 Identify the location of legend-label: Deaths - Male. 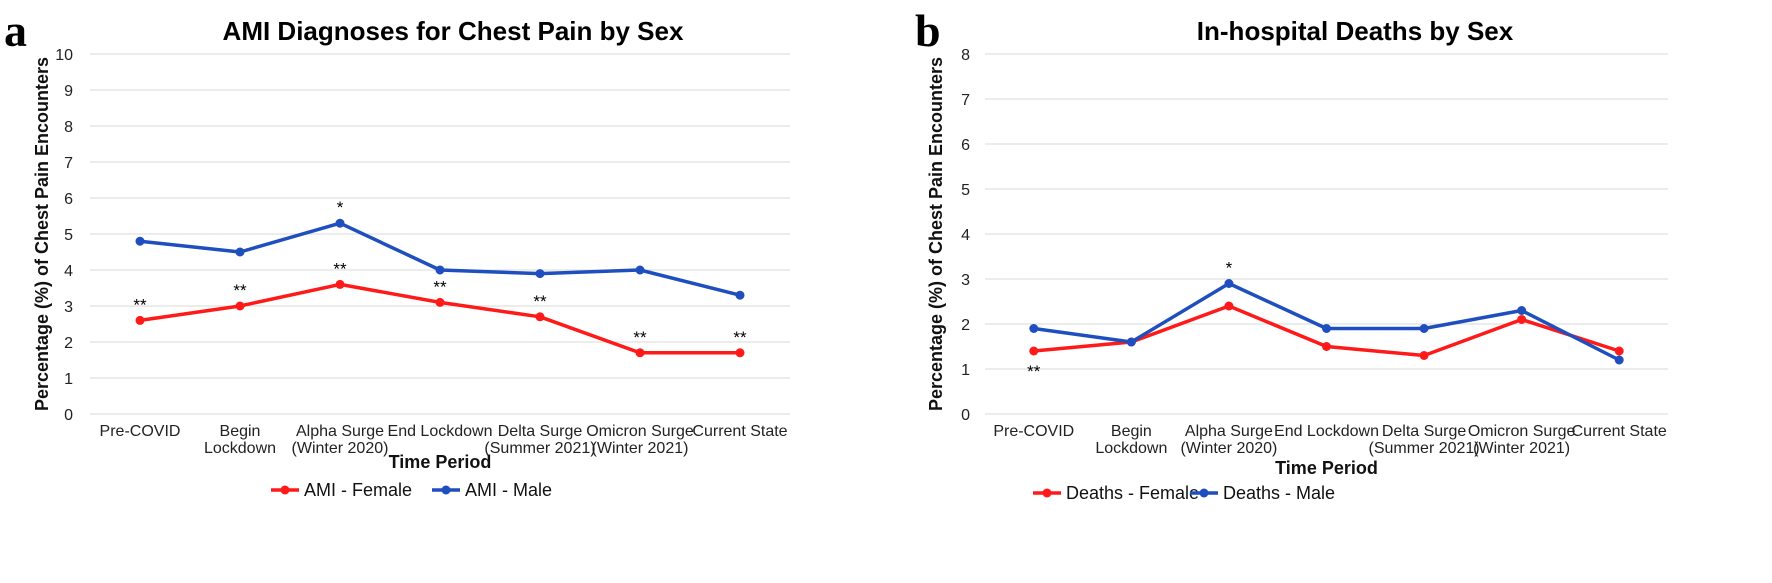
(1279, 493).